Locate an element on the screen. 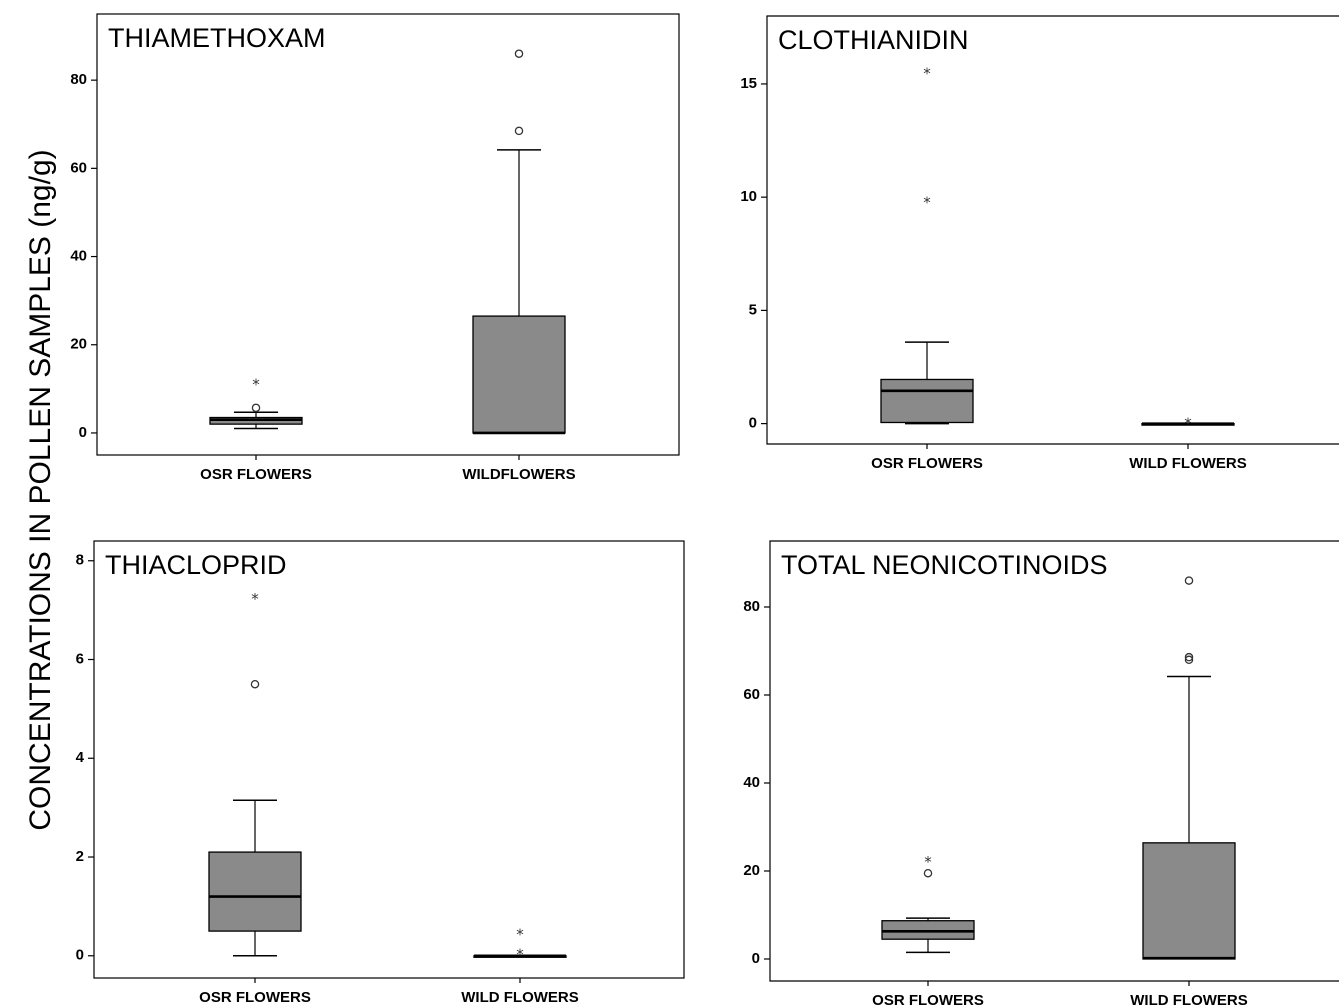 This screenshot has height=1008, width=1339. y-tick-label: 4 is located at coordinates (80, 757).